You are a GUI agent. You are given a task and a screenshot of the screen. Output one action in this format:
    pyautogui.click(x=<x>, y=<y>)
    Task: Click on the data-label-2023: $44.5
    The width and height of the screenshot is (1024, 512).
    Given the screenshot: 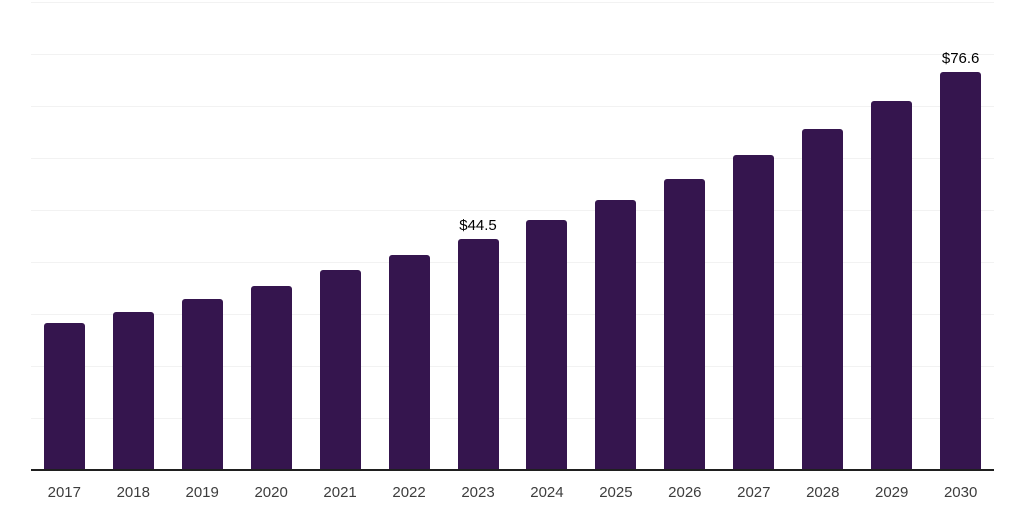 What is the action you would take?
    pyautogui.click(x=478, y=225)
    